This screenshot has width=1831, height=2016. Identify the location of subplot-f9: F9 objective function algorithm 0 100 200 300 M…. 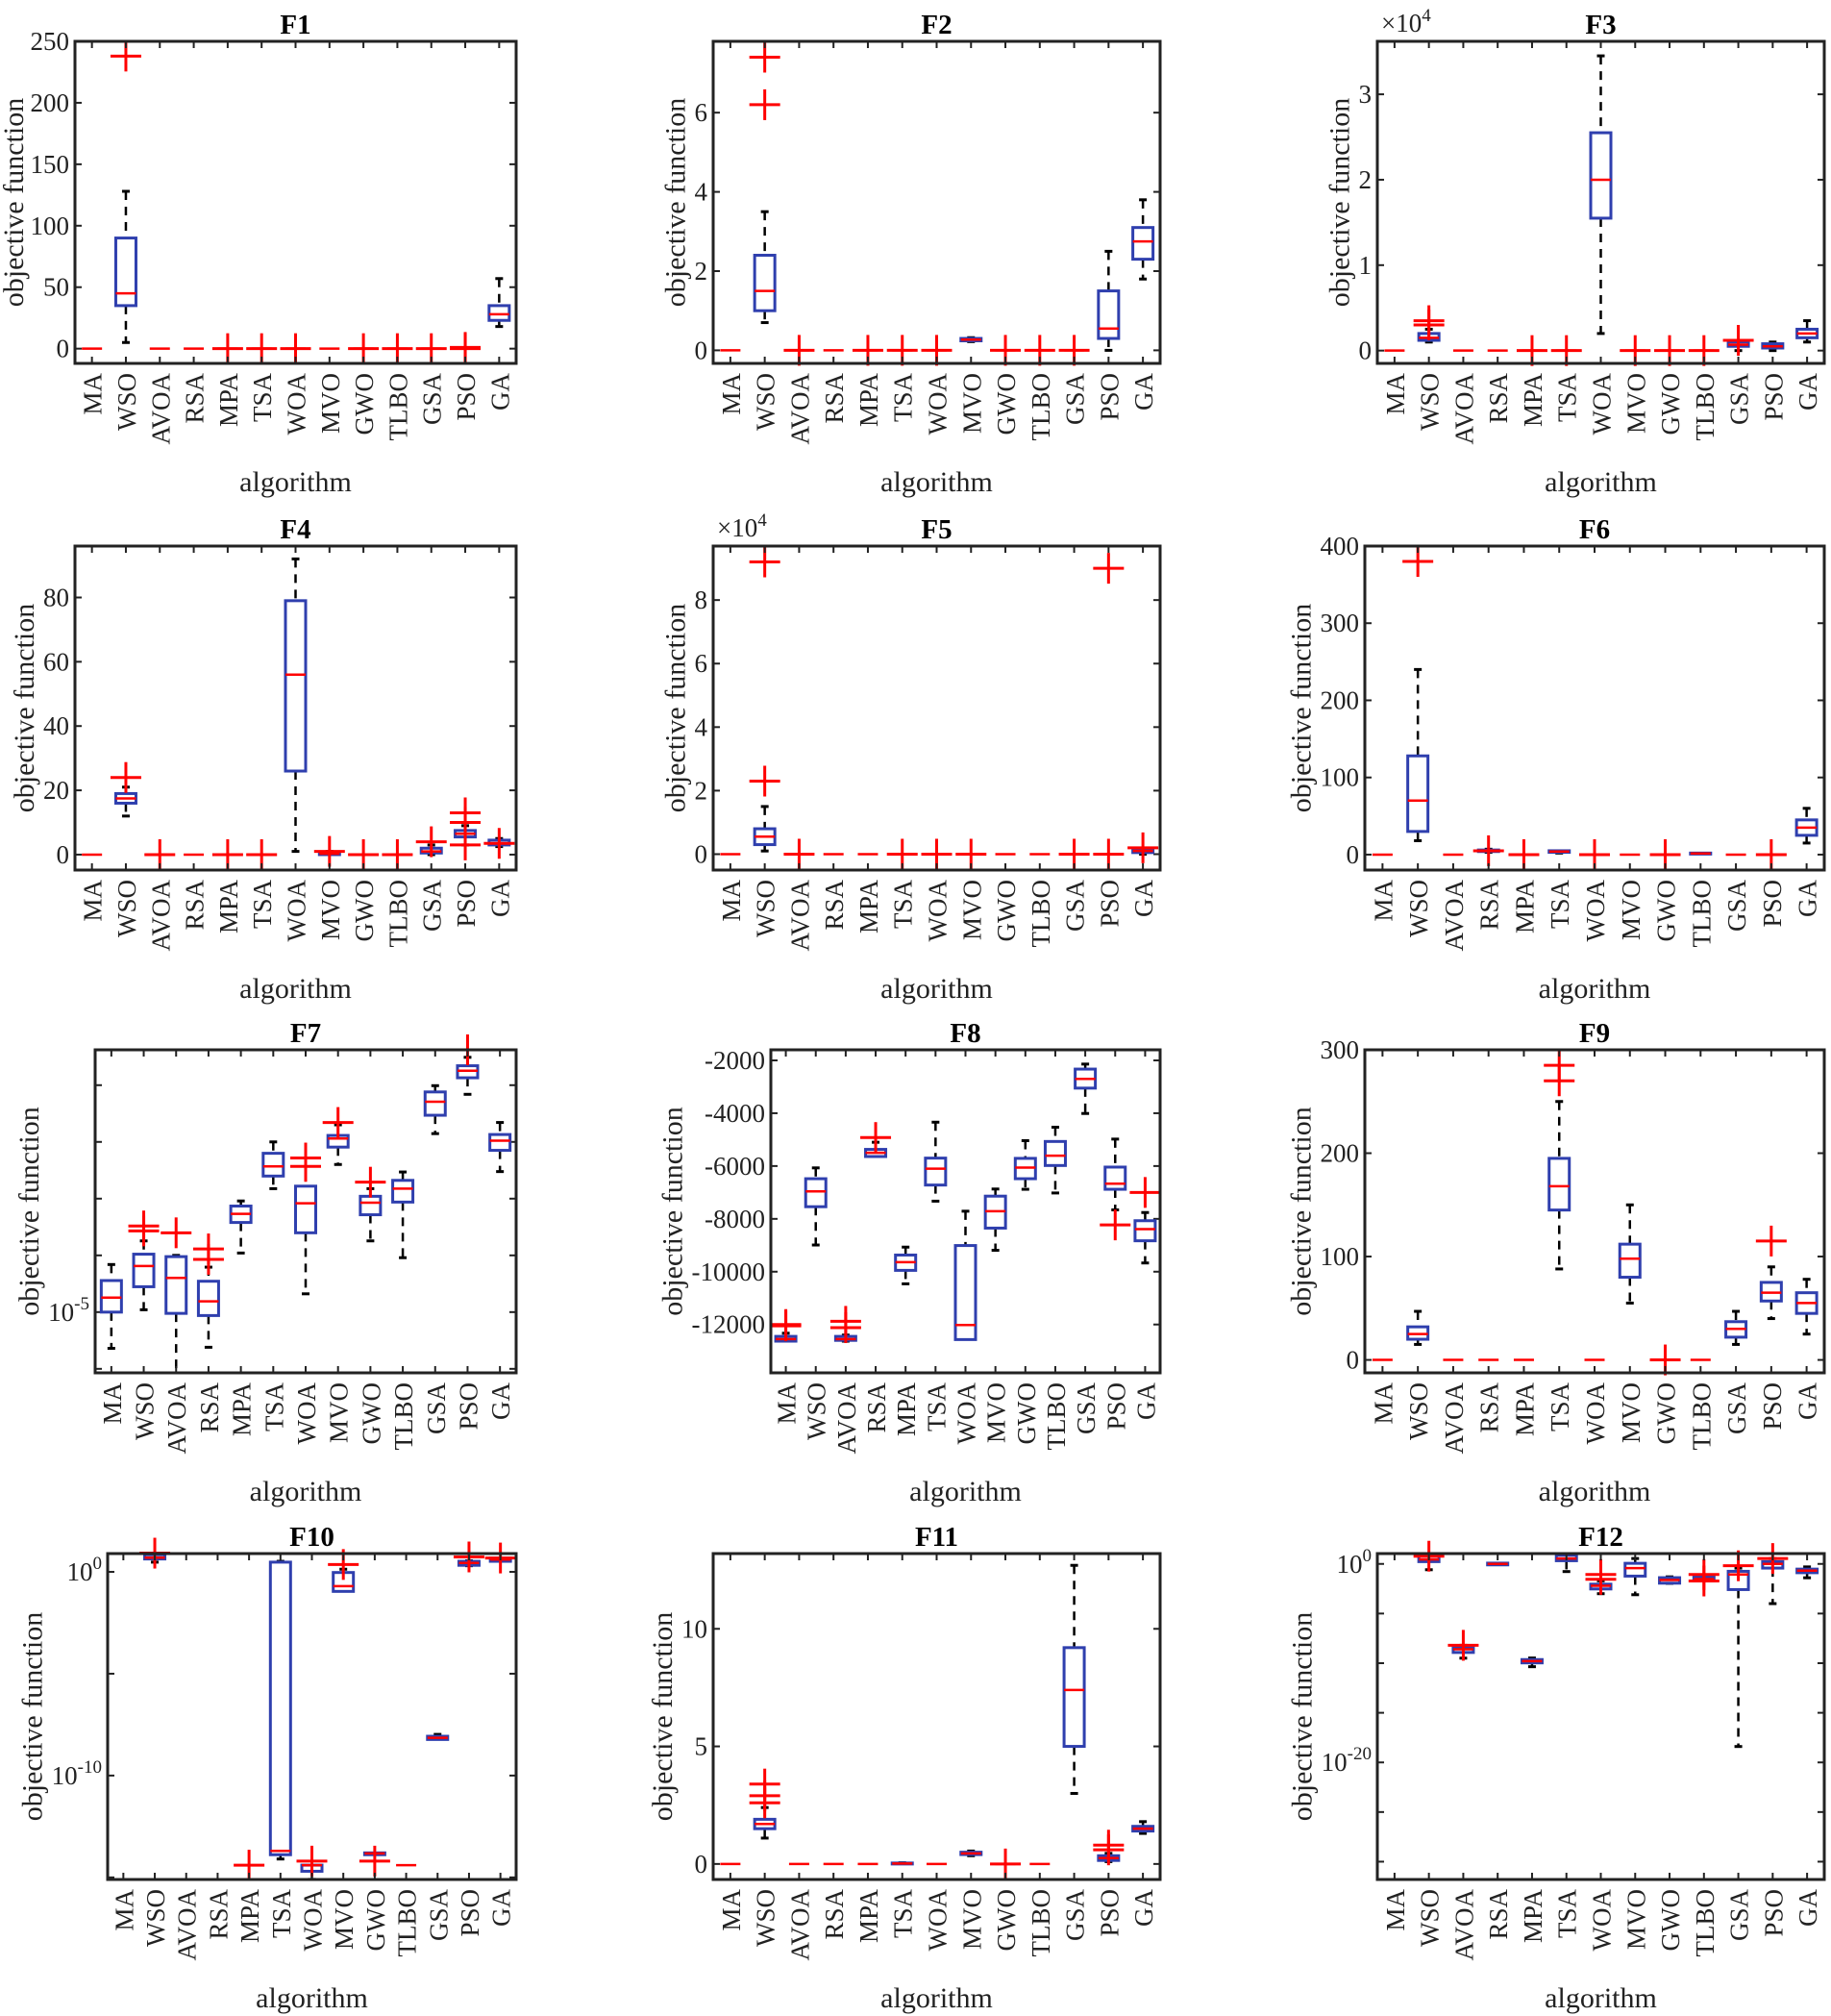
(1556, 1262).